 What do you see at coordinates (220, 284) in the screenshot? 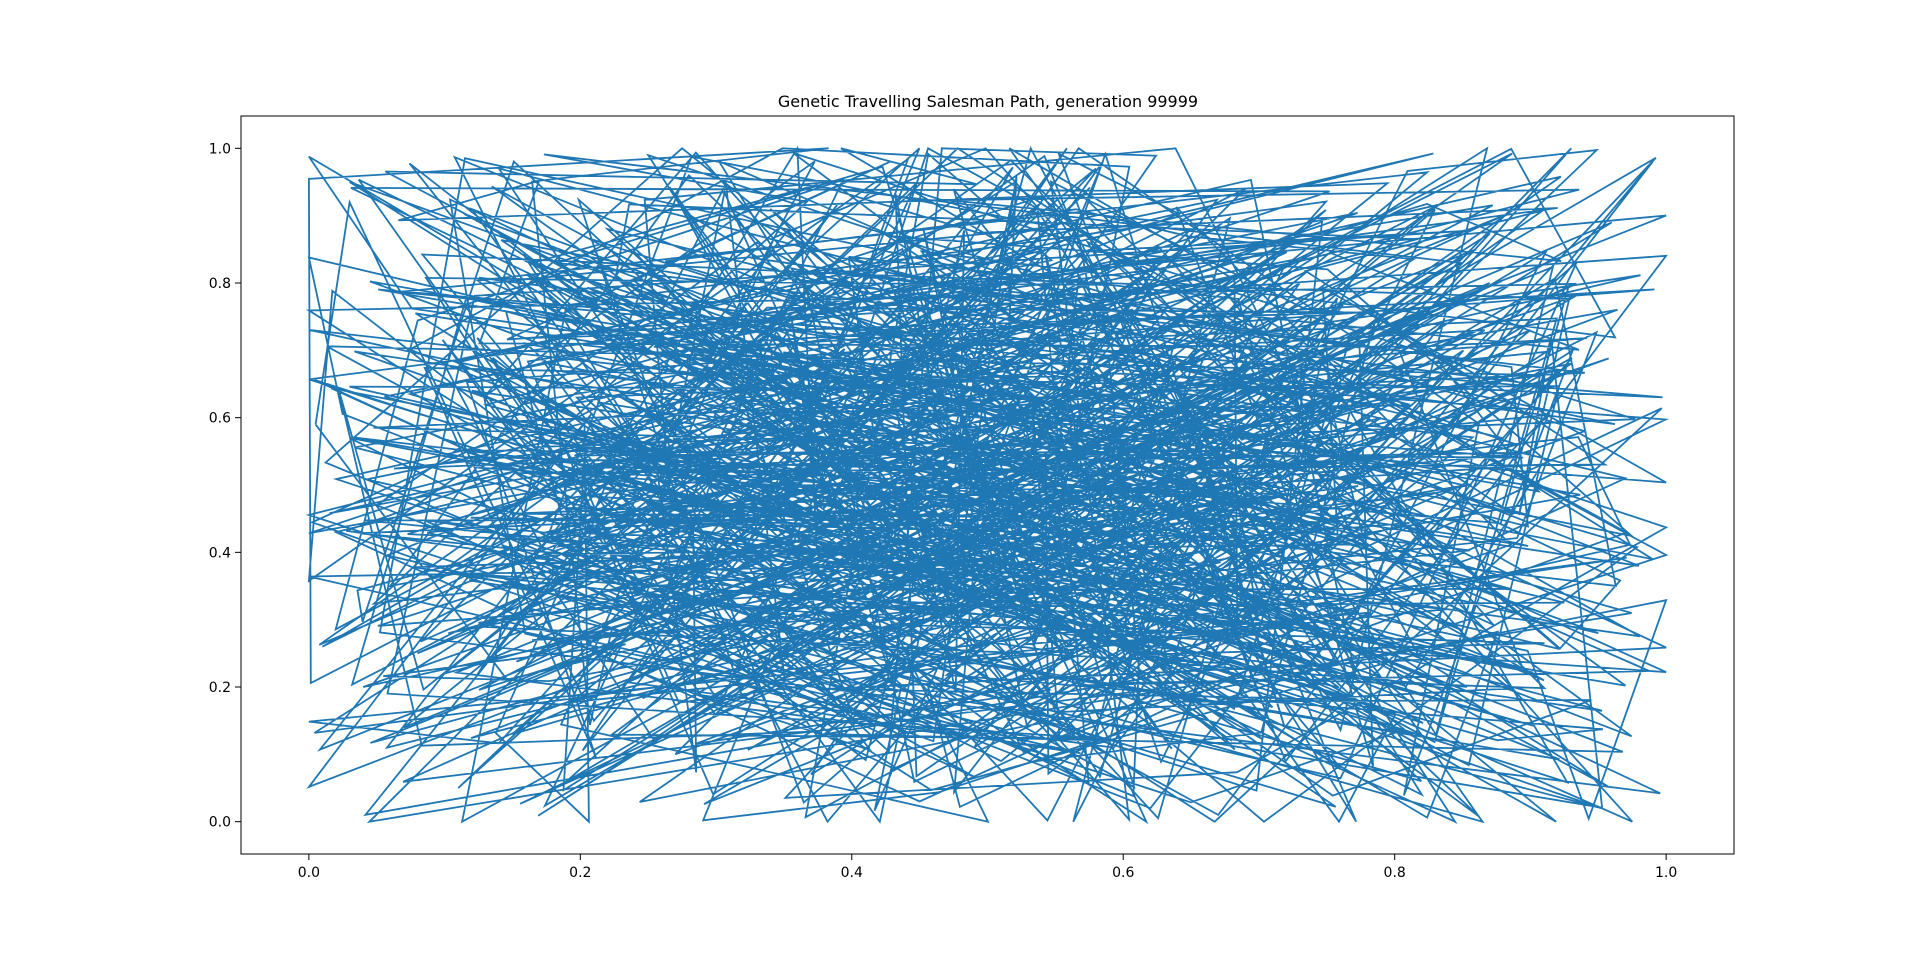
I see `y-tick-label: 0.8` at bounding box center [220, 284].